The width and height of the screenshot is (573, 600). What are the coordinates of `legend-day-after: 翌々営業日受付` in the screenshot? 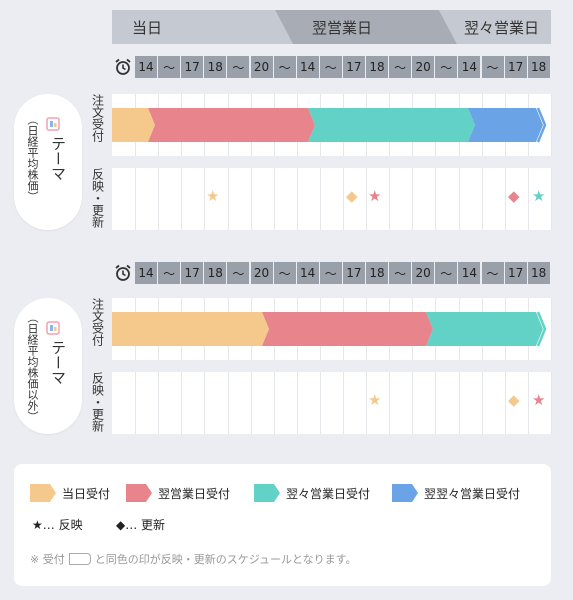 It's located at (312, 493).